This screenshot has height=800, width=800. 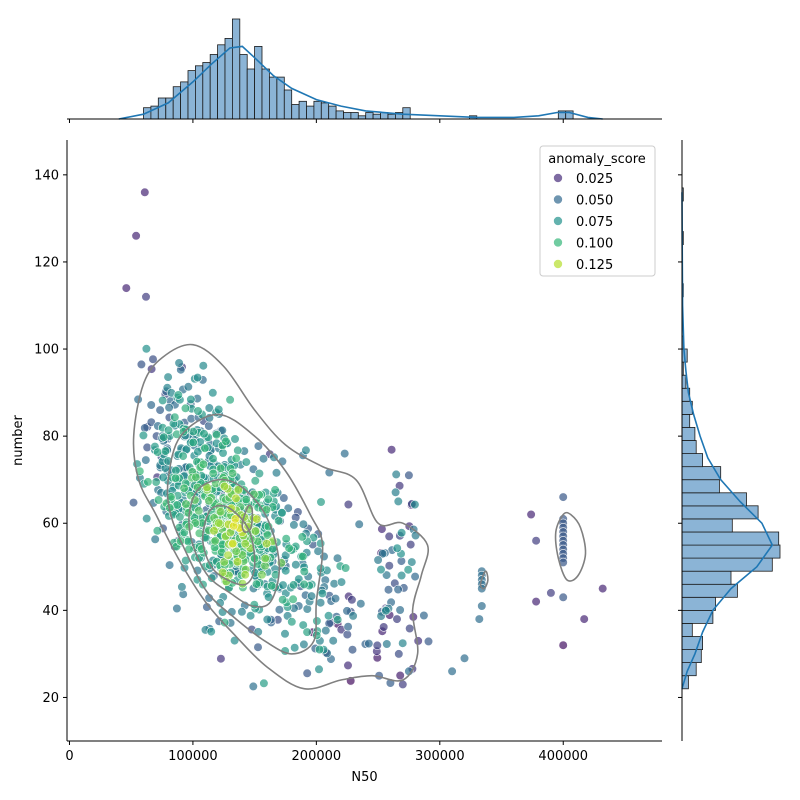 What do you see at coordinates (597, 211) in the screenshot?
I see `legend-frame` at bounding box center [597, 211].